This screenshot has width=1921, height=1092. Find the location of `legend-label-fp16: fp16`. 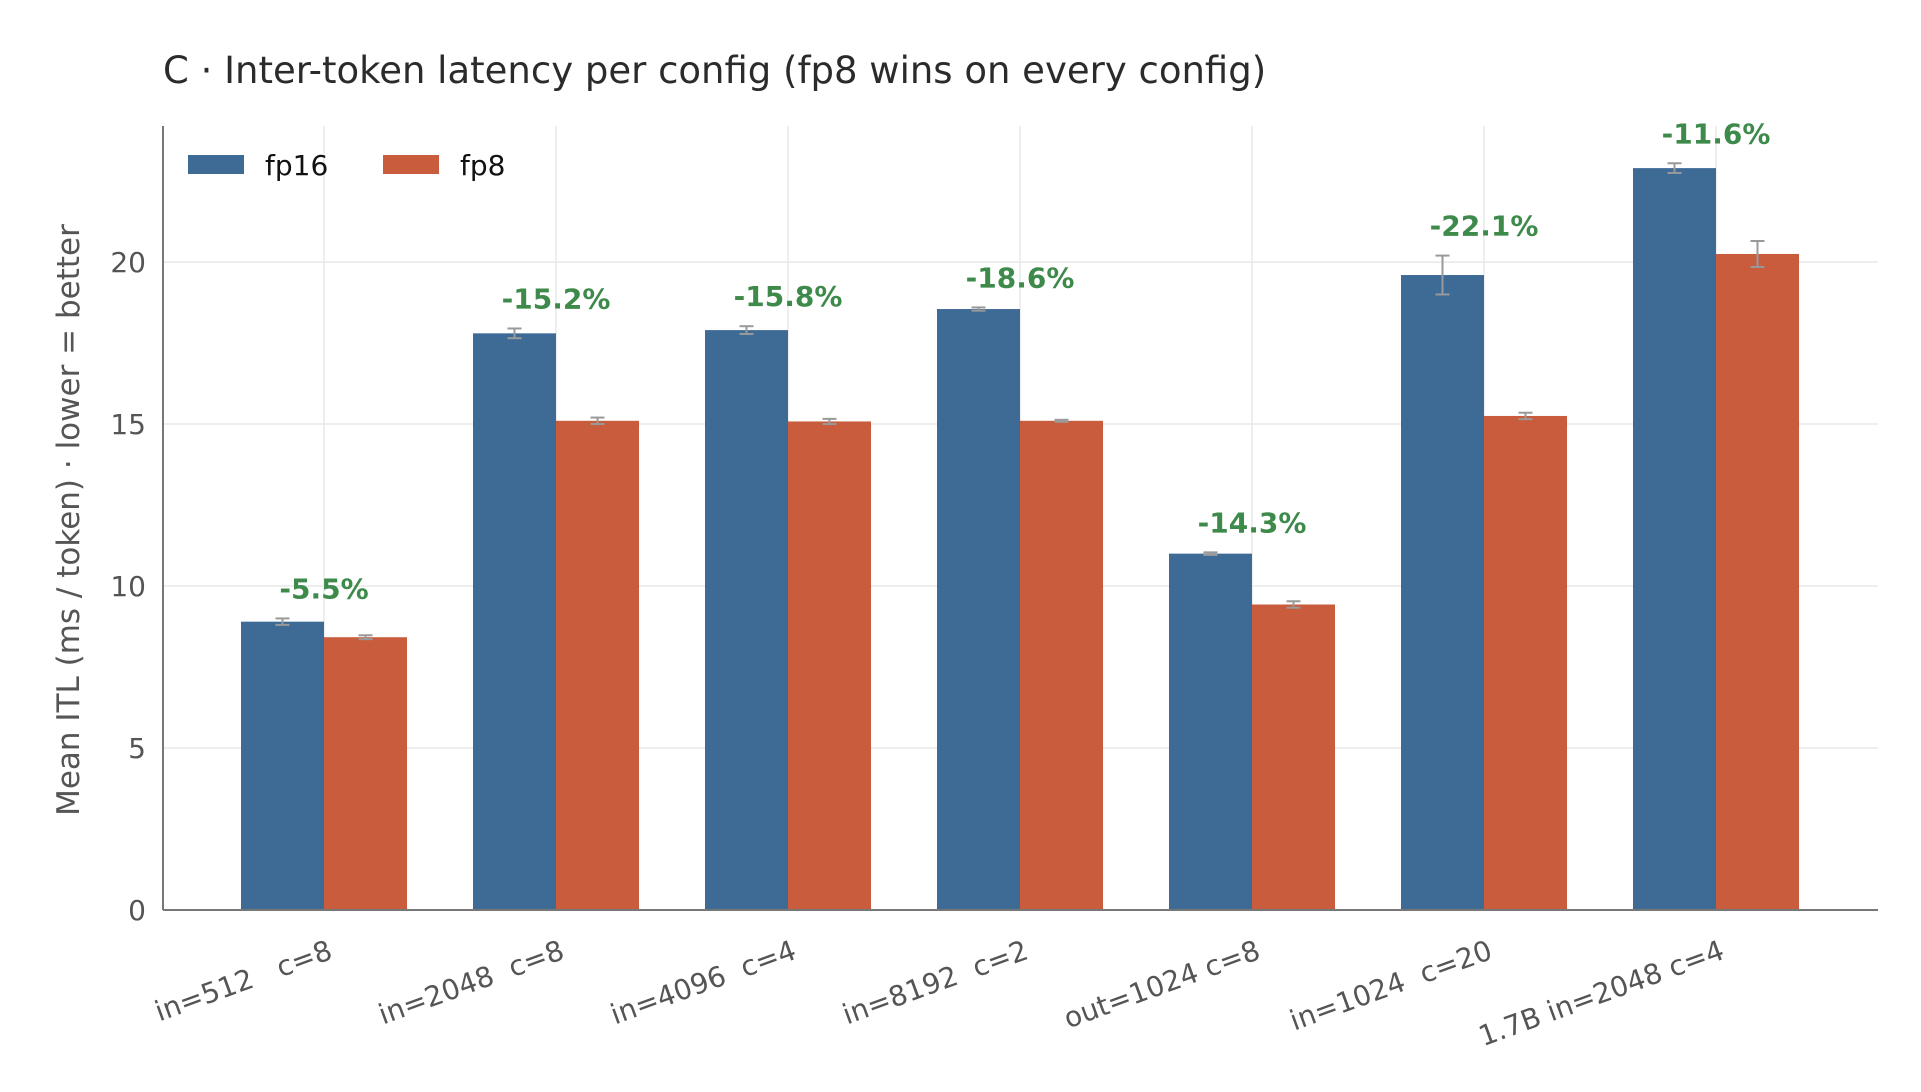

legend-label-fp16: fp16 is located at coordinates (296, 165).